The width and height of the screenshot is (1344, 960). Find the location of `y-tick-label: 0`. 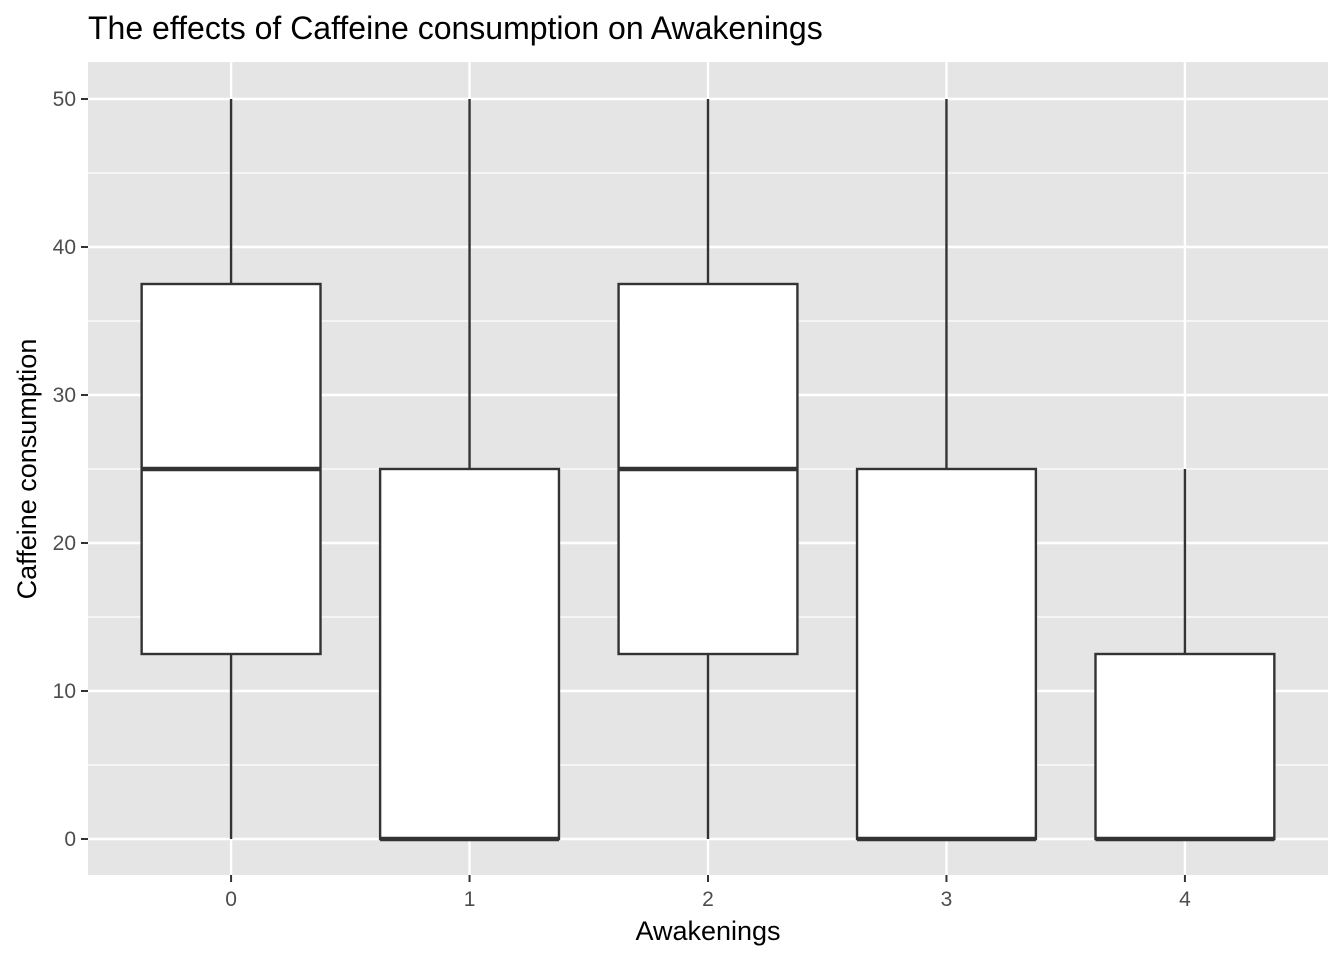

y-tick-label: 0 is located at coordinates (70, 839).